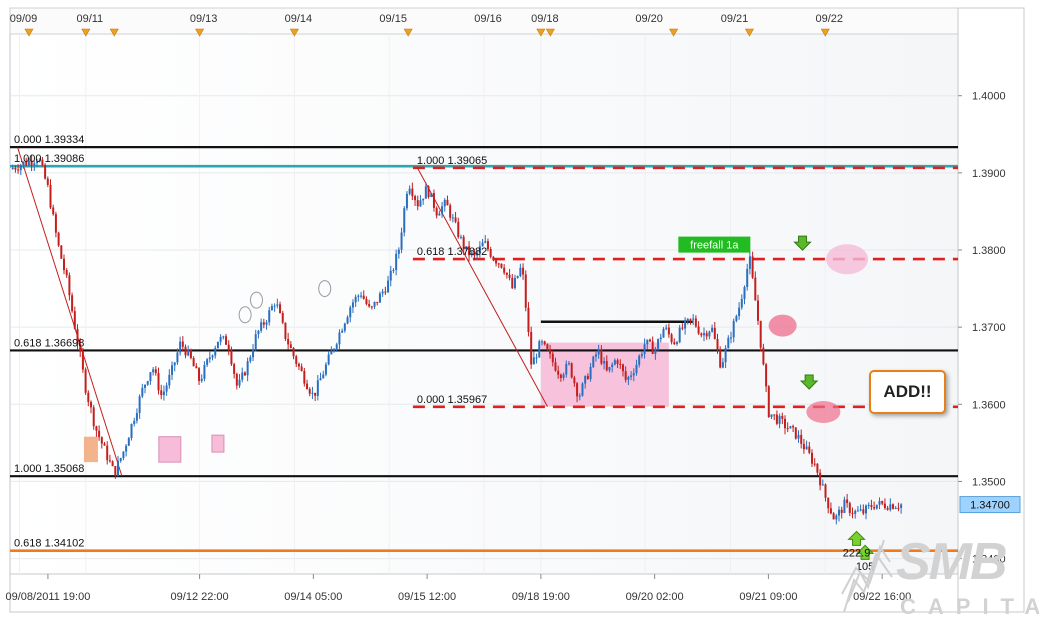 The image size is (1039, 636). I want to click on current-price-tag, so click(990, 505).